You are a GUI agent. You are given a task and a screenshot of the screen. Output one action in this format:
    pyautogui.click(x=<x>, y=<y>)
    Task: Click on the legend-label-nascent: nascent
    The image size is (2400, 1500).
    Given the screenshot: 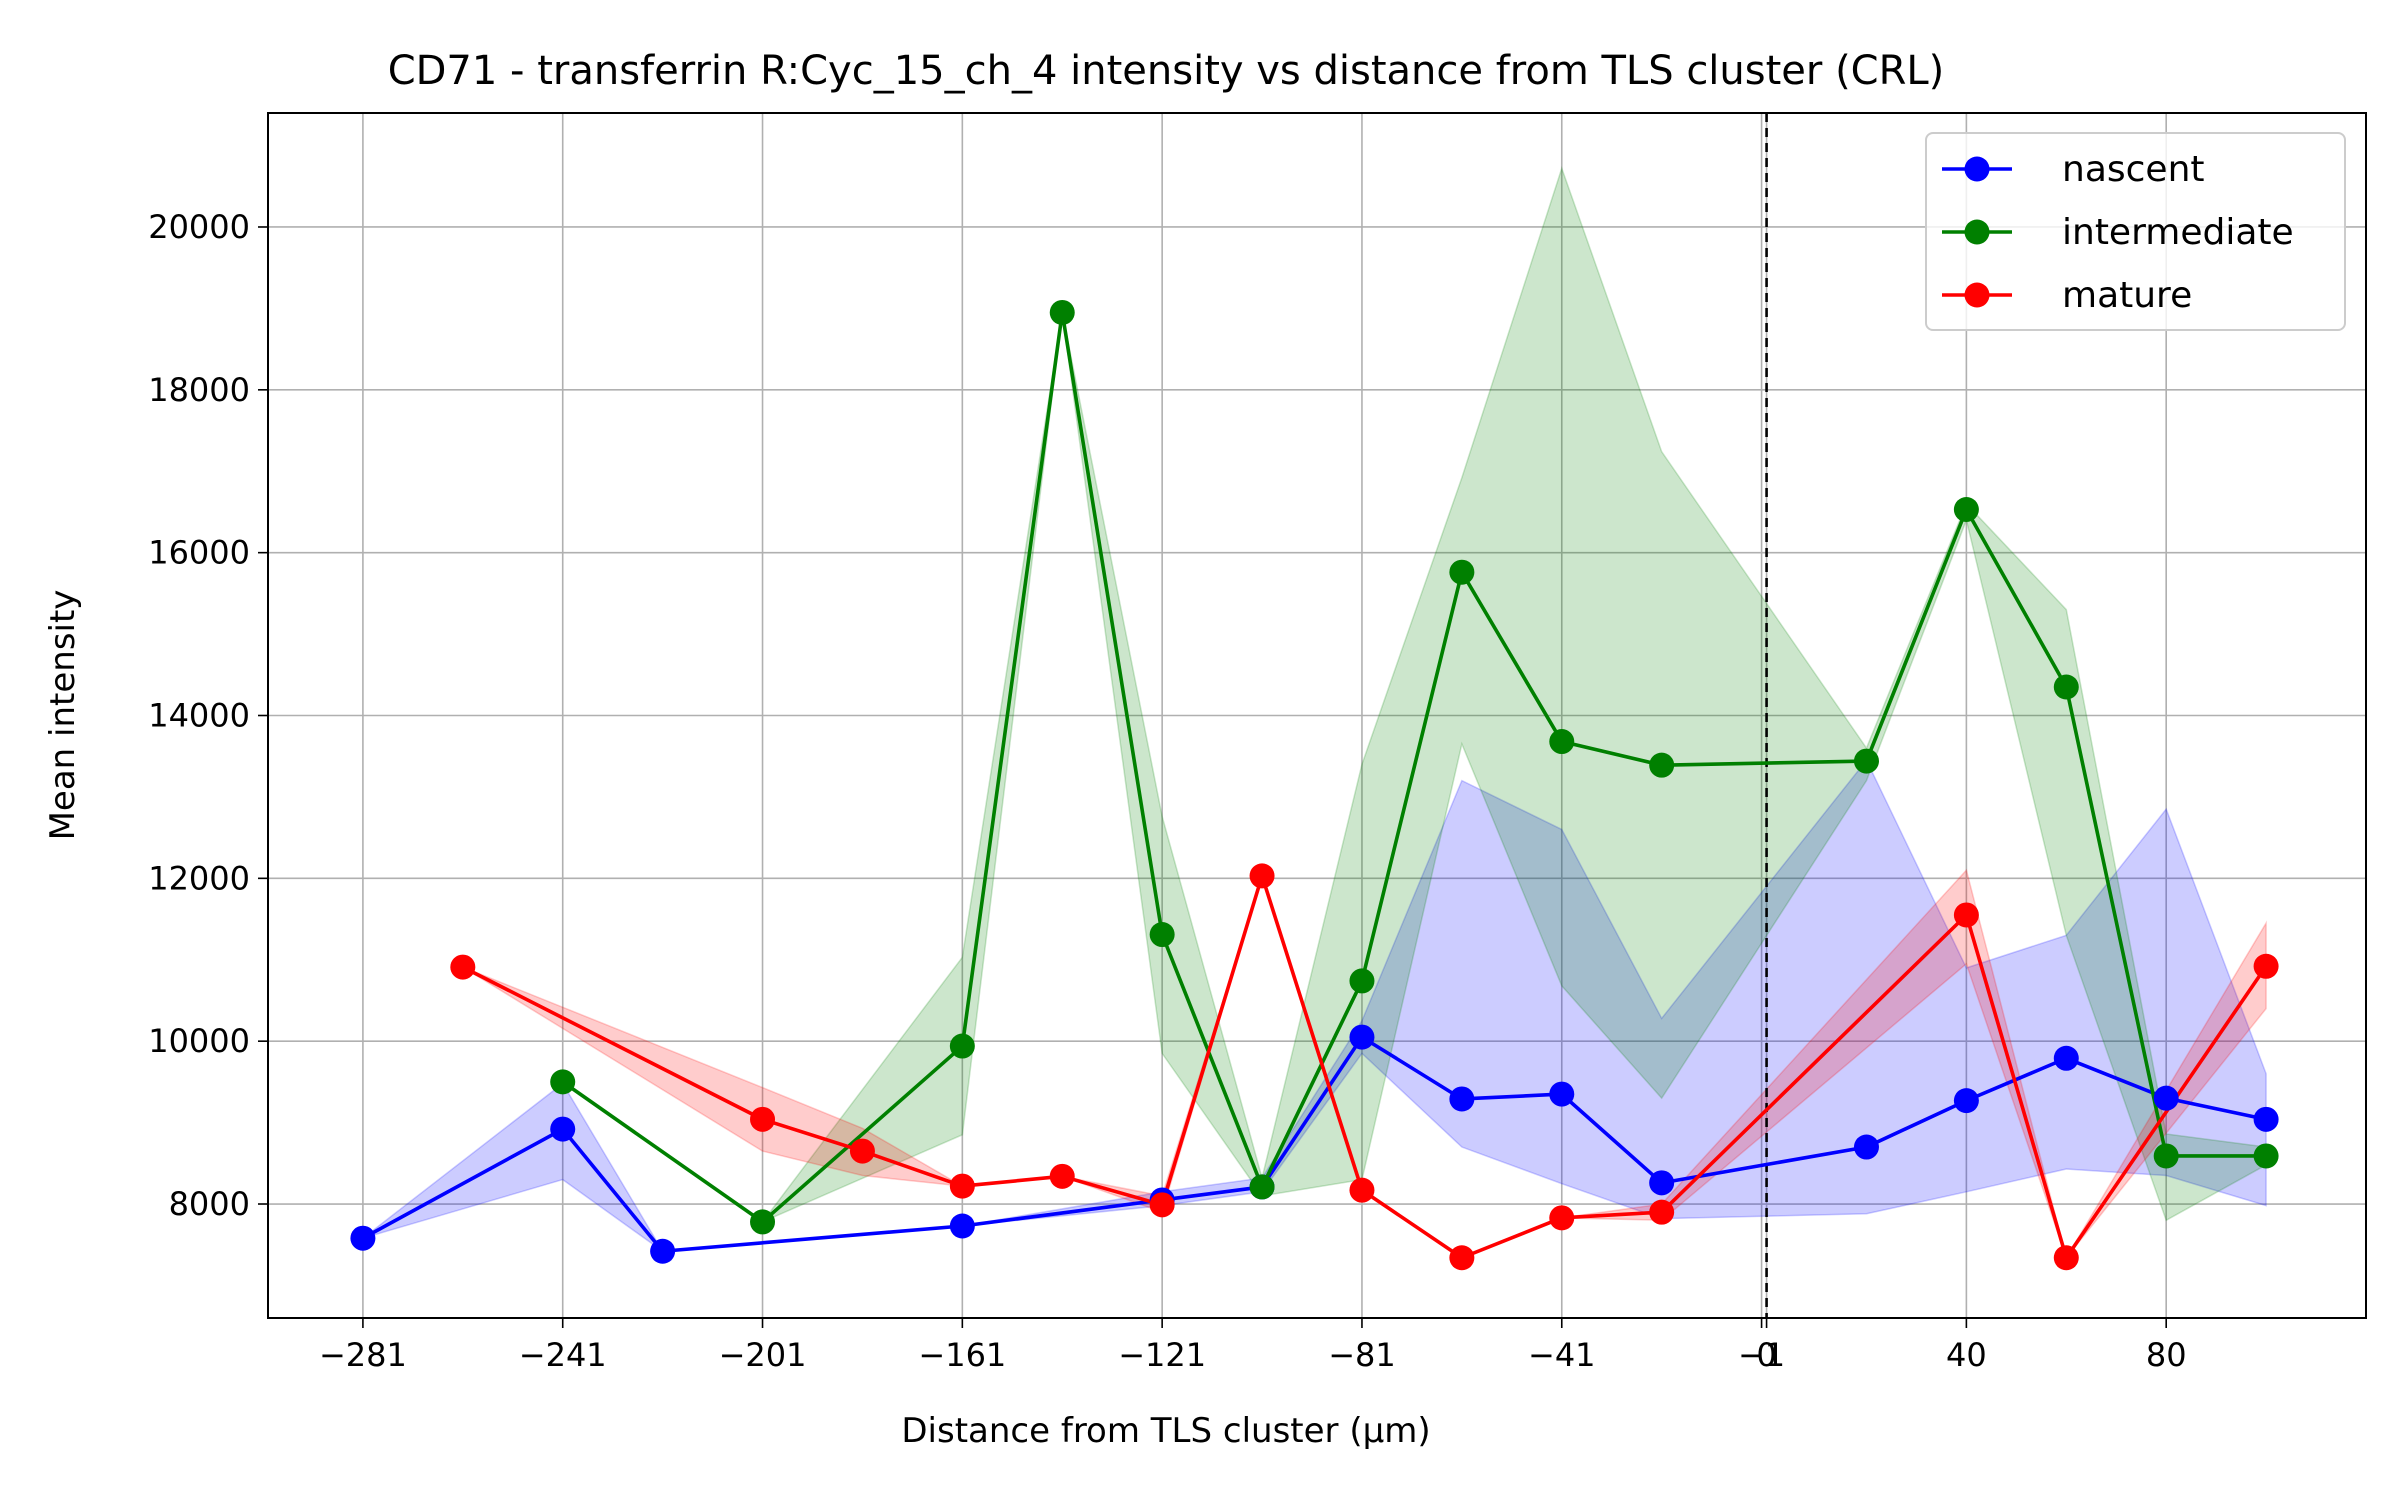 What is the action you would take?
    pyautogui.click(x=2133, y=169)
    